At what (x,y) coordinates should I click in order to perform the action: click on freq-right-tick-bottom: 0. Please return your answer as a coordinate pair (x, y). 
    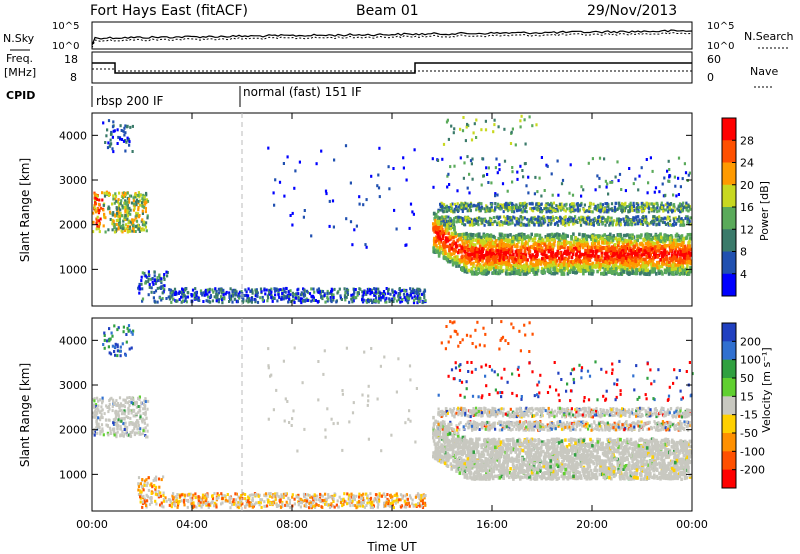
    Looking at the image, I should click on (710, 77).